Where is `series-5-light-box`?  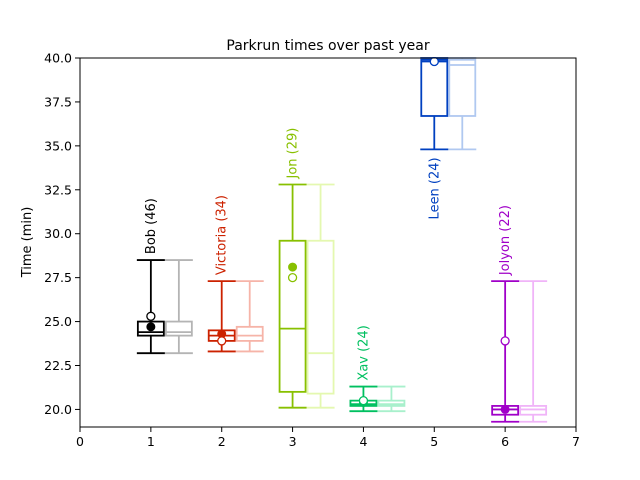 series-5-light-box is located at coordinates (462, 87).